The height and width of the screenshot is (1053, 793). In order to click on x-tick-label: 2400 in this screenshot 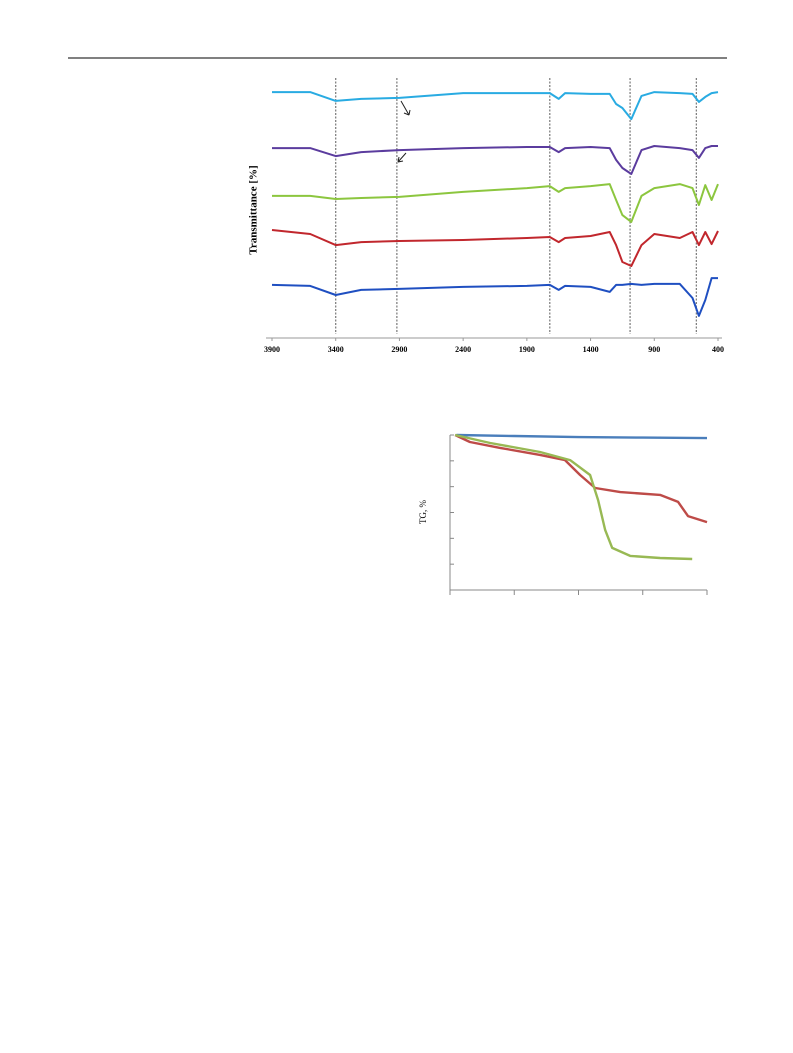, I will do `click(463, 349)`.